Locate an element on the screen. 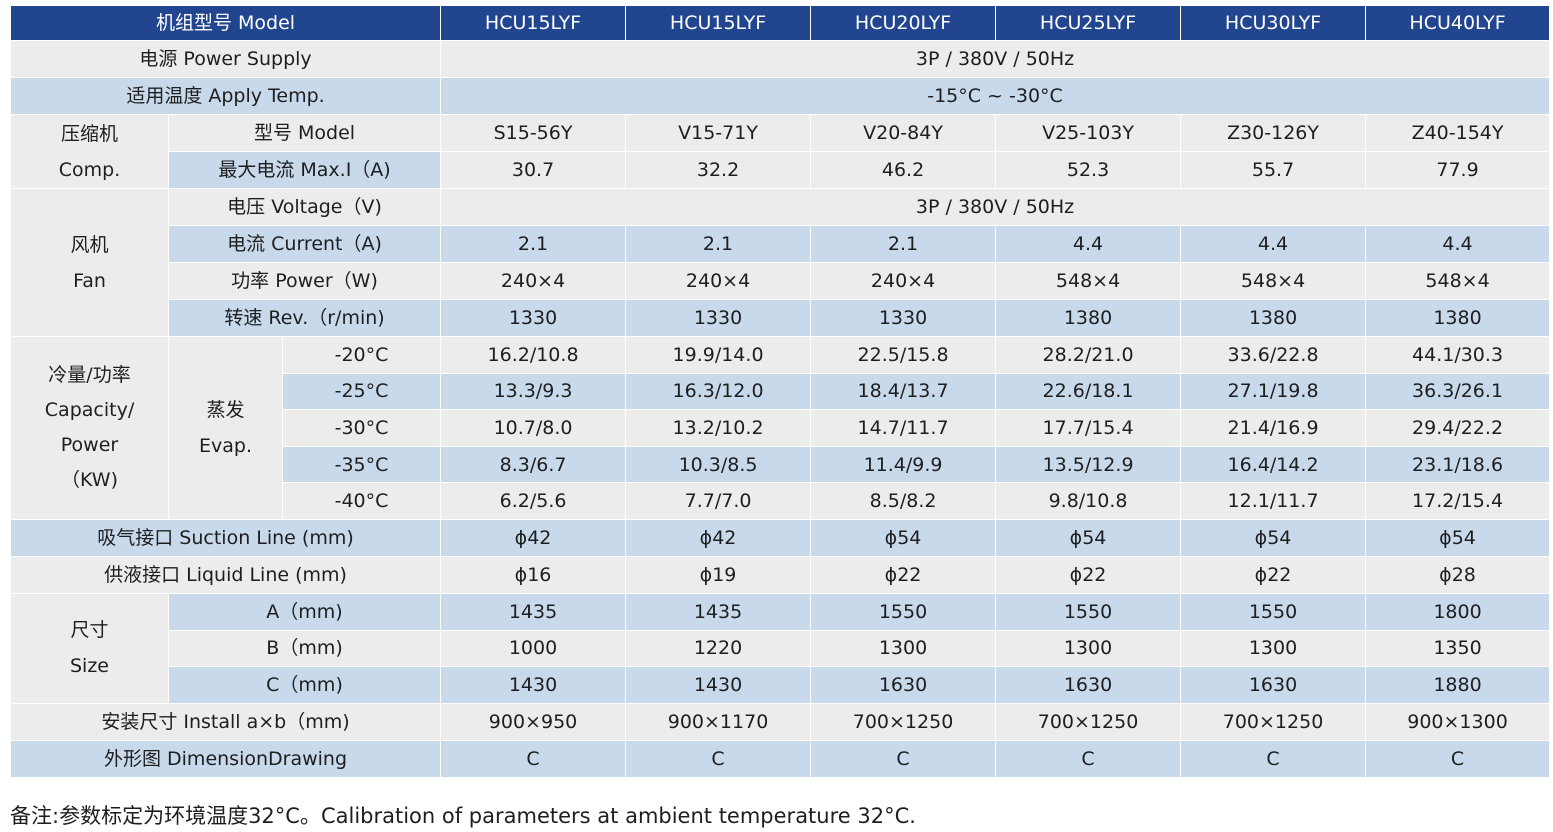  model-header-label: 机组型号 Model is located at coordinates (225, 23).